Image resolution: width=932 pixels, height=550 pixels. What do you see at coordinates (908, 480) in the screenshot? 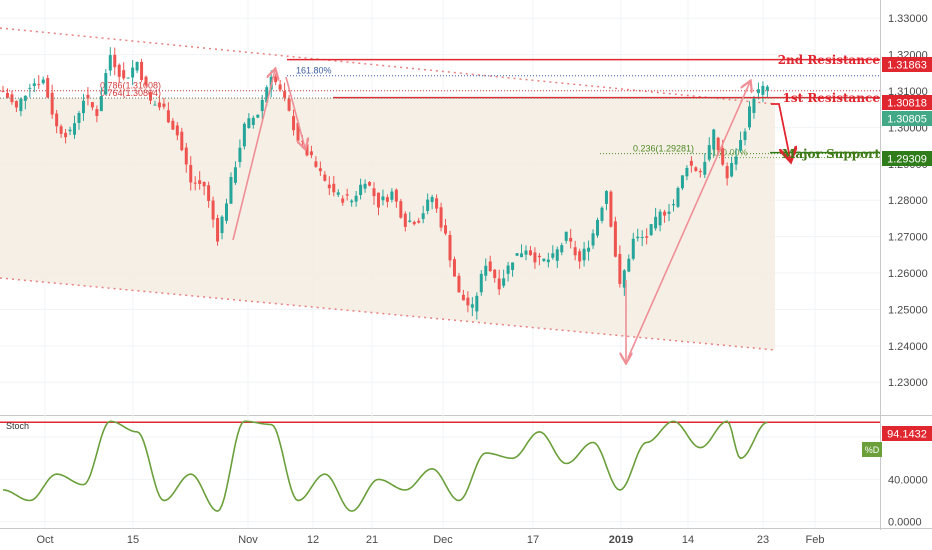
I see `stoch-tick-label: 40.0000` at bounding box center [908, 480].